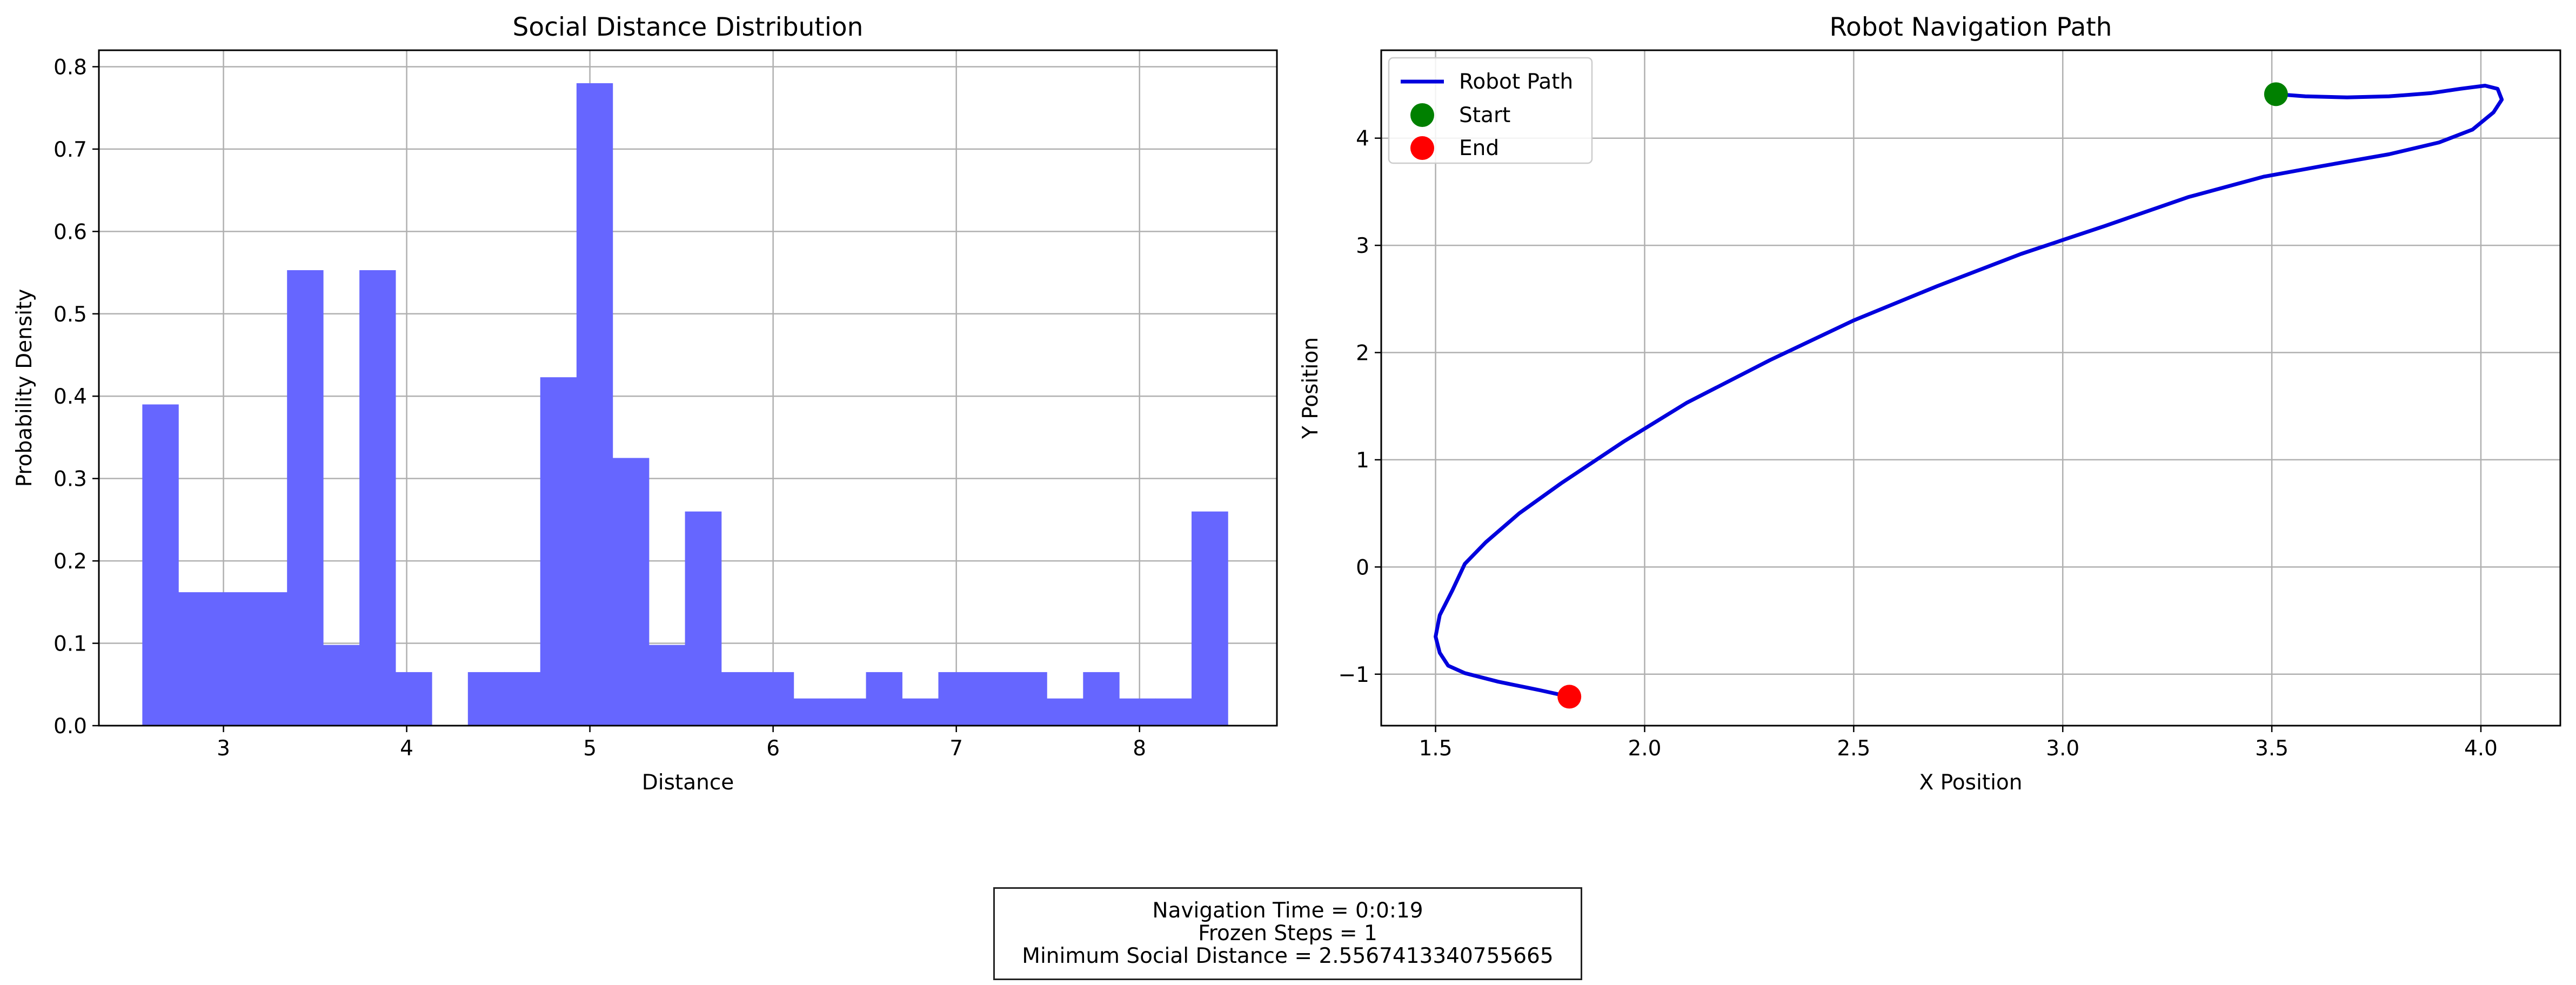 Image resolution: width=2576 pixels, height=985 pixels. What do you see at coordinates (1484, 116) in the screenshot?
I see `legend-start-label: Start` at bounding box center [1484, 116].